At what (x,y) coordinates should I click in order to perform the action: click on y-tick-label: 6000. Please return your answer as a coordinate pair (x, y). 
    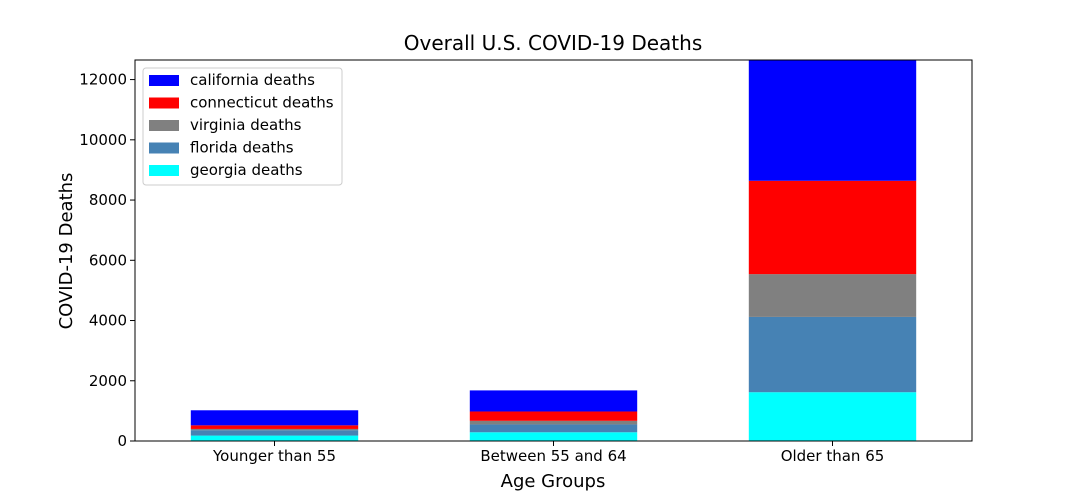
    Looking at the image, I should click on (108, 260).